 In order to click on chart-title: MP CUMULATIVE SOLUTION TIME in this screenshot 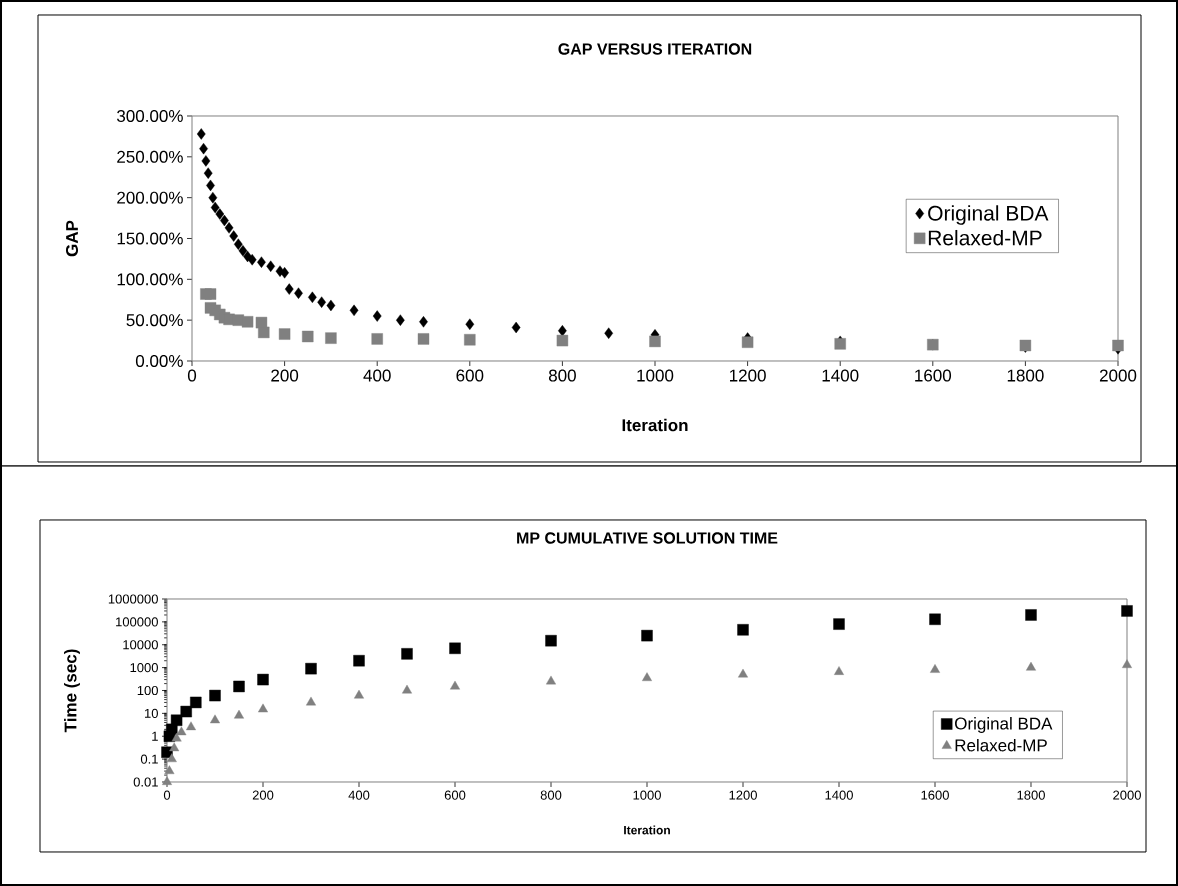, I will do `click(647, 538)`.